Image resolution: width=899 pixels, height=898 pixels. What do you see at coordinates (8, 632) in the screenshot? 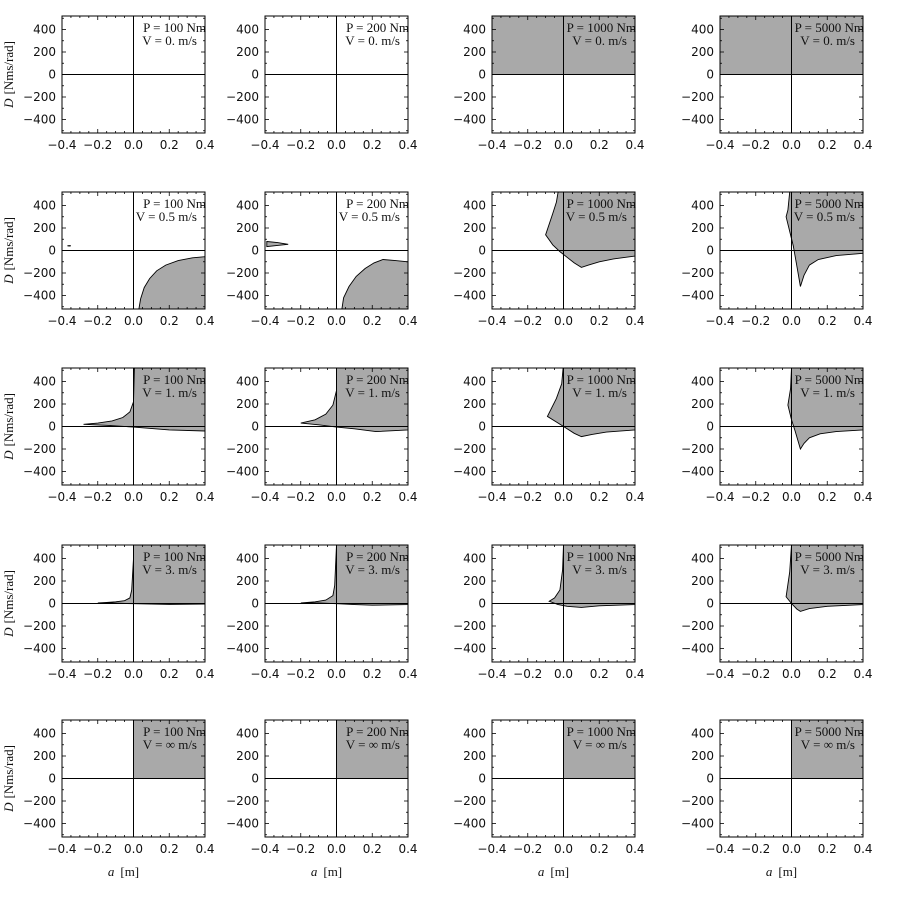
I see `y-axis-var: D` at bounding box center [8, 632].